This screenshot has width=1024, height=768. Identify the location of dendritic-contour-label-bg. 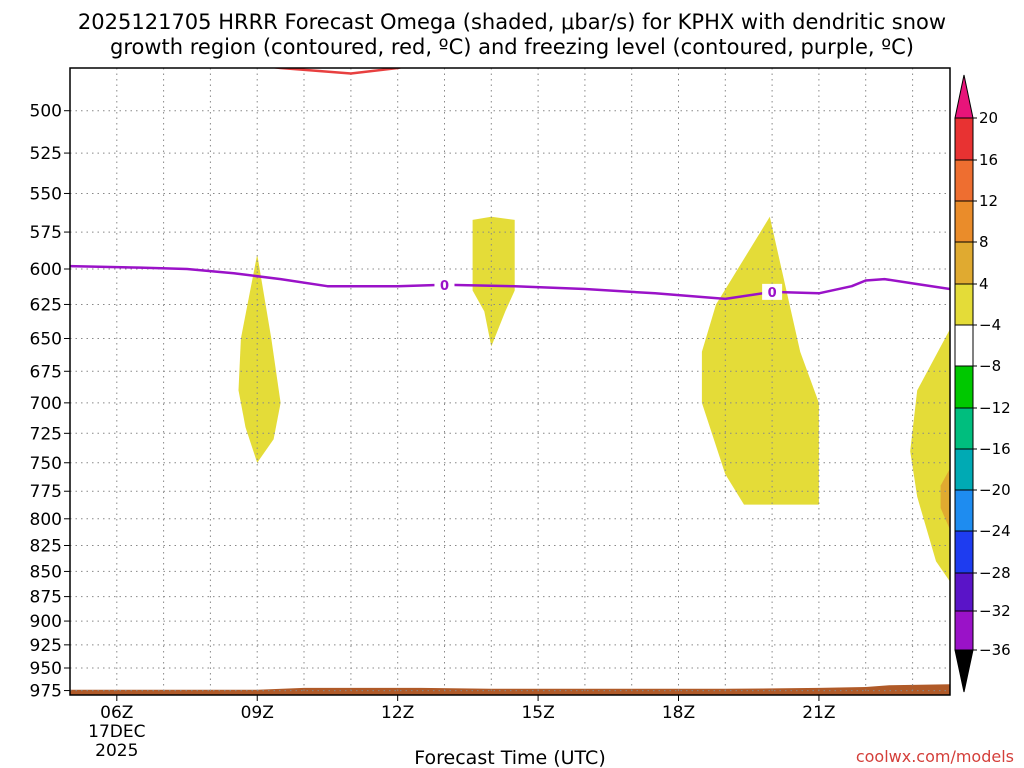
(233, 69).